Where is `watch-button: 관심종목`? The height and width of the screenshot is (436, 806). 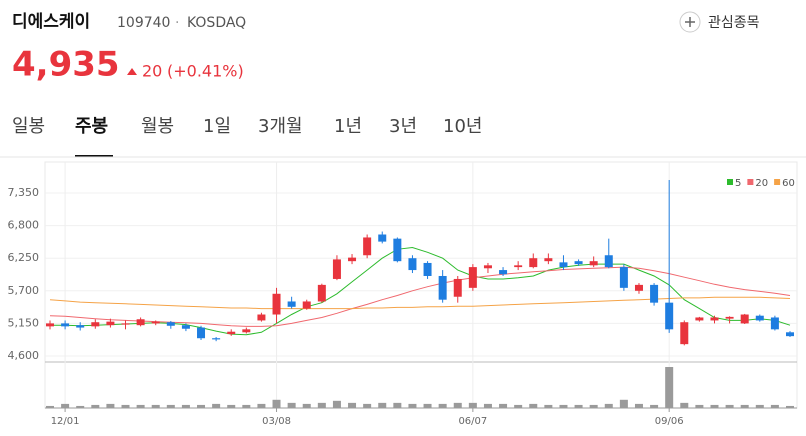 watch-button: 관심종목 is located at coordinates (719, 22).